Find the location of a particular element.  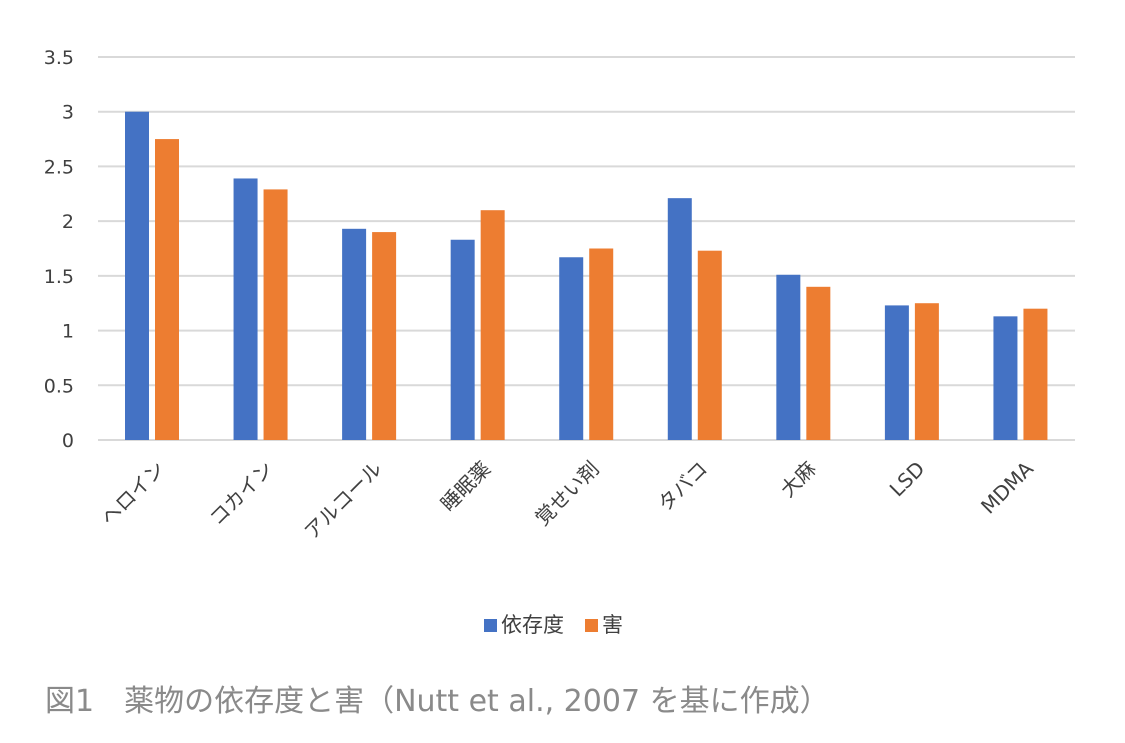

y-tick-label: 0 is located at coordinates (68, 441).